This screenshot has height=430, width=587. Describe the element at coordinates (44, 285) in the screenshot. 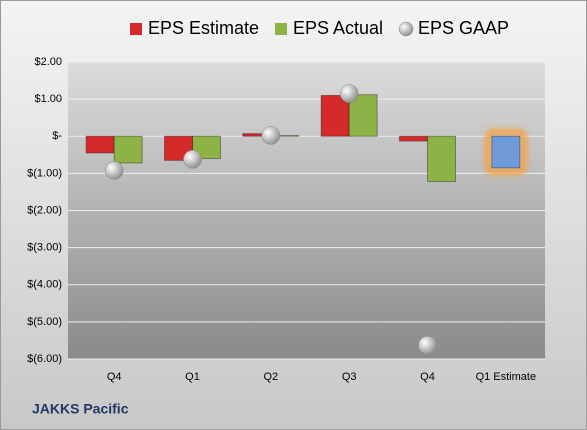

I see `y-tick-label: $(4.00)` at that location.